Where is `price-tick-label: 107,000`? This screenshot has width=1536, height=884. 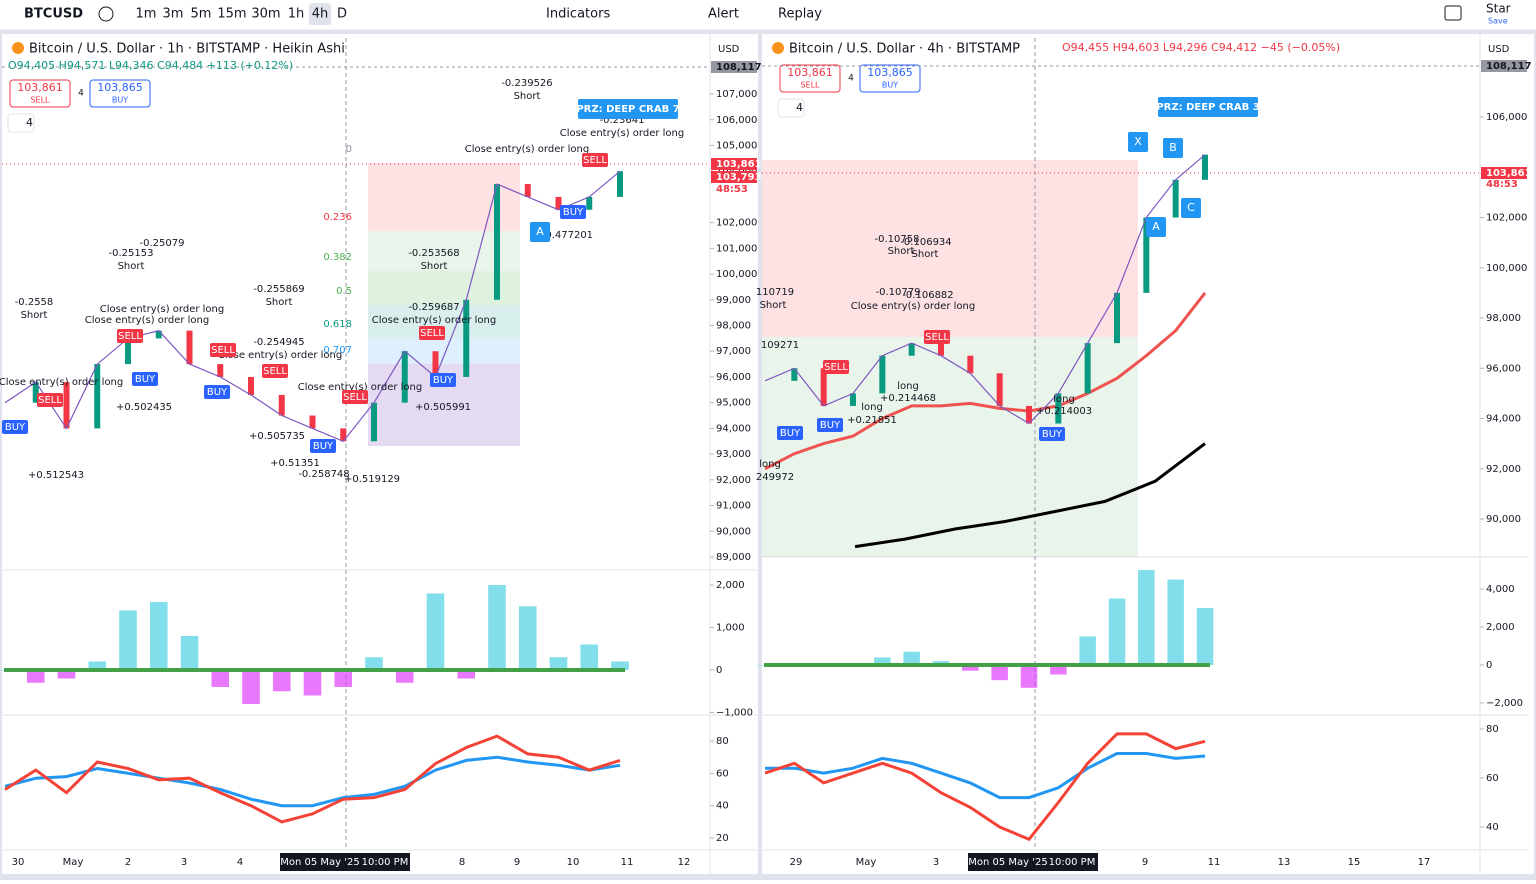 price-tick-label: 107,000 is located at coordinates (736, 94).